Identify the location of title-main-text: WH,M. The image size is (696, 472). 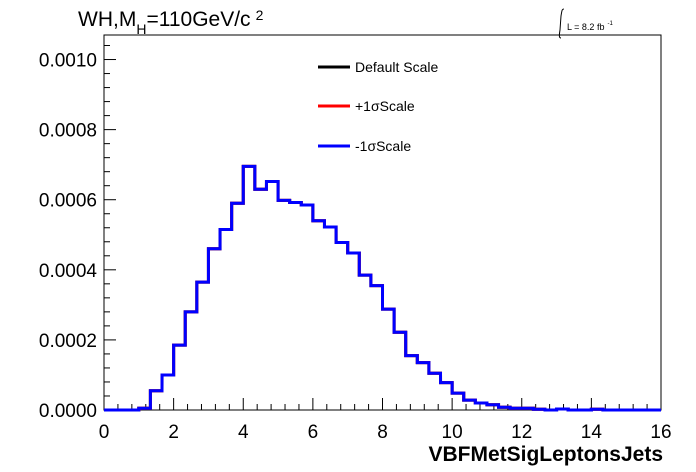
(107, 19).